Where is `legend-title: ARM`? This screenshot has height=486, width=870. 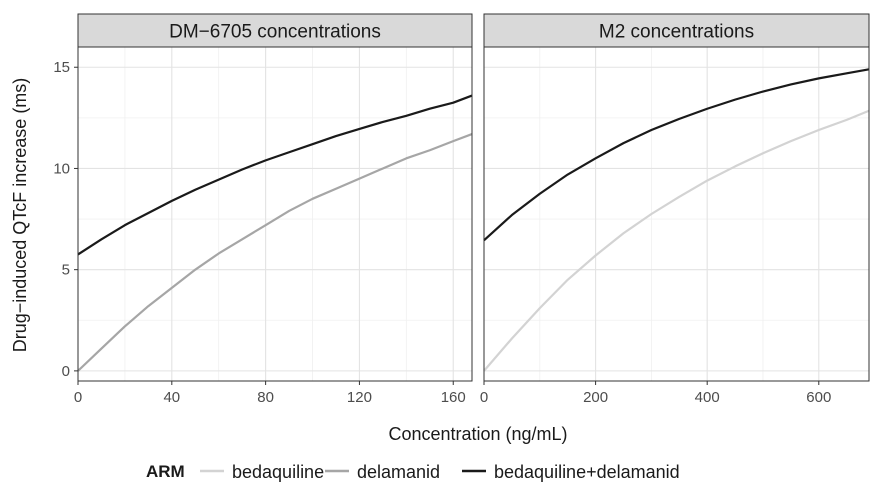 legend-title: ARM is located at coordinates (165, 471).